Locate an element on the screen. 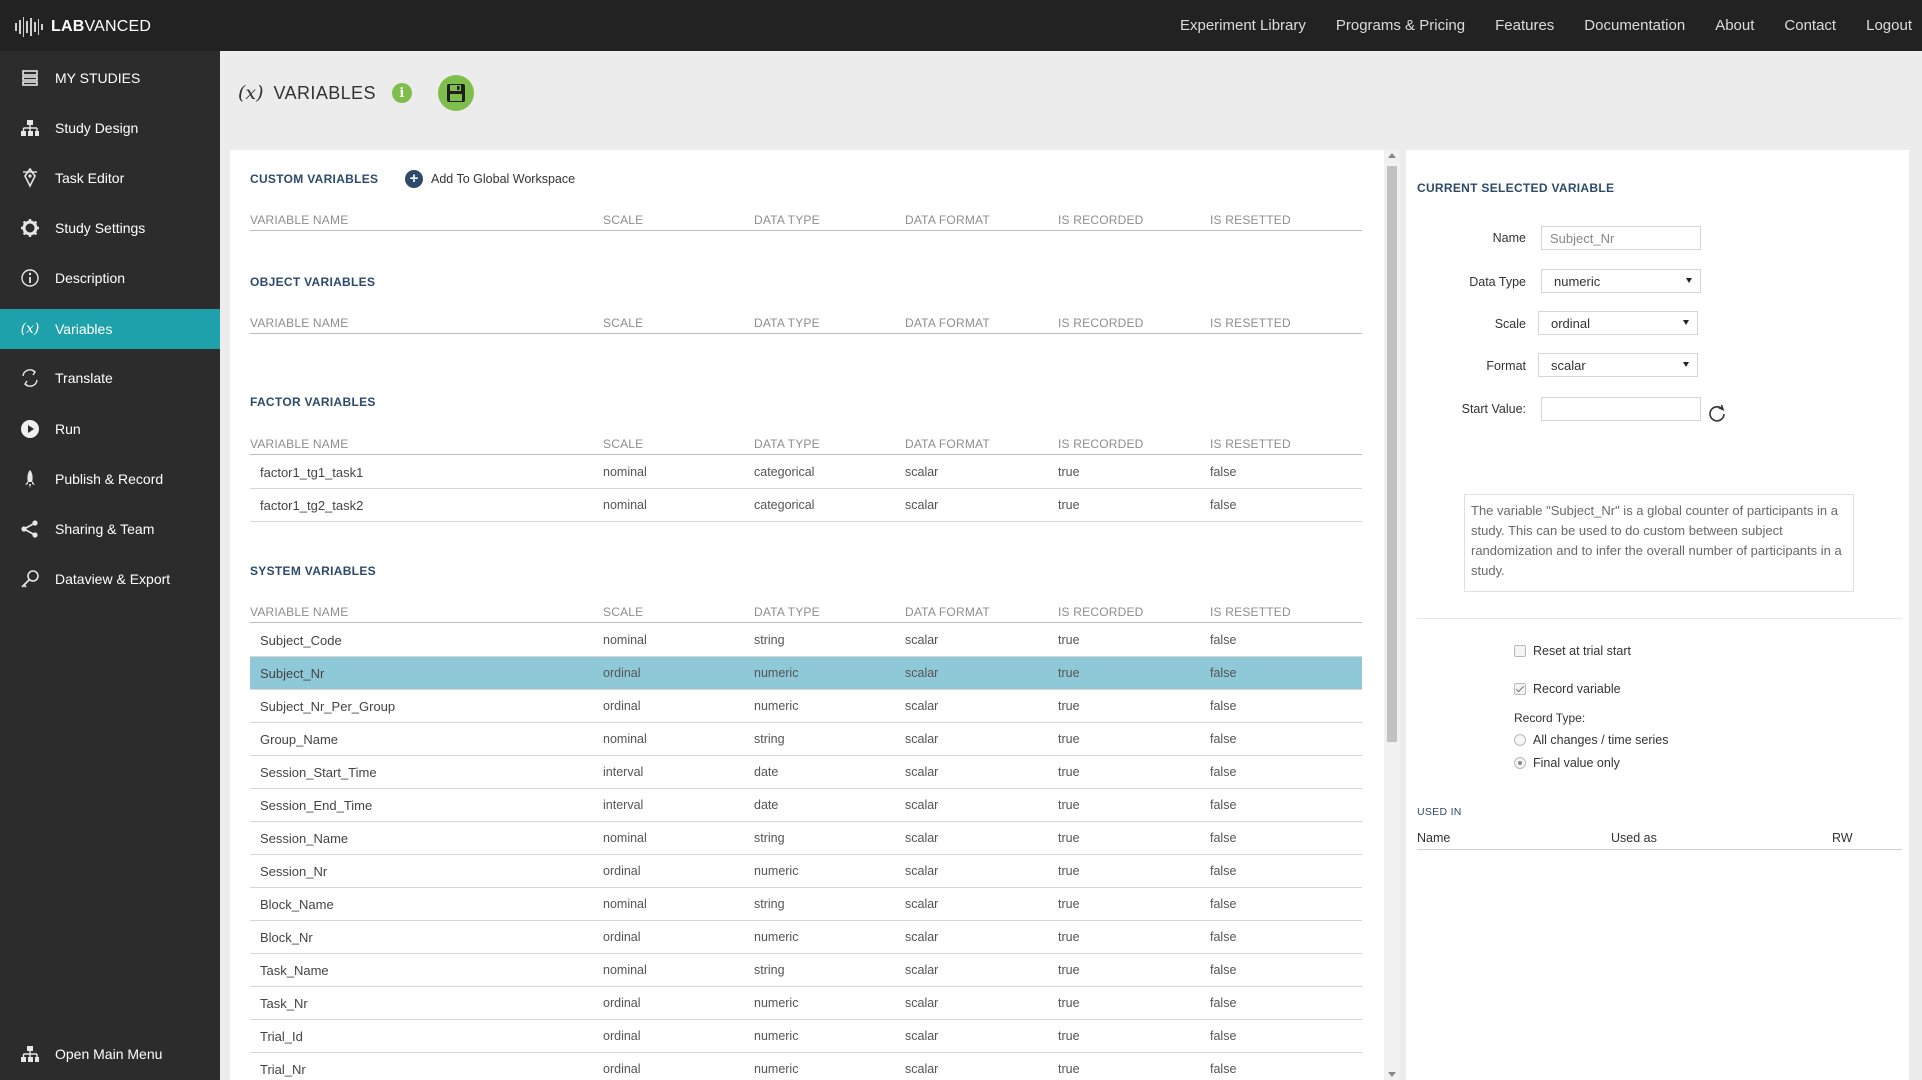 This screenshot has width=1922, height=1080. tables-scrollbar is located at coordinates (1392, 615).